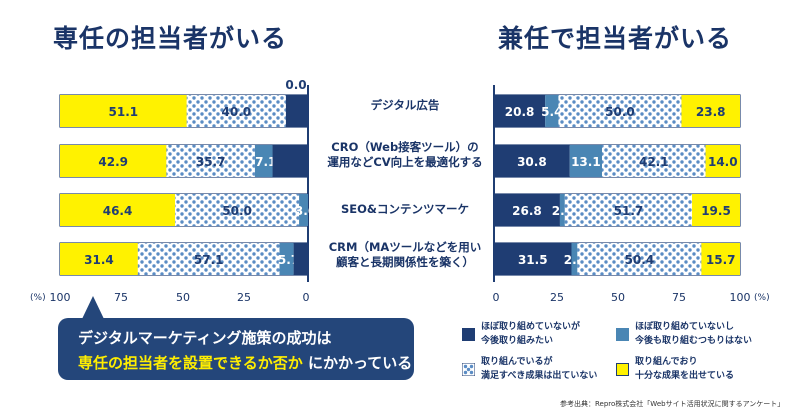 The width and height of the screenshot is (800, 419). What do you see at coordinates (701, 370) in the screenshot?
I see `legend-item-yellow: 取り組んでおり十分な成果を出せている` at bounding box center [701, 370].